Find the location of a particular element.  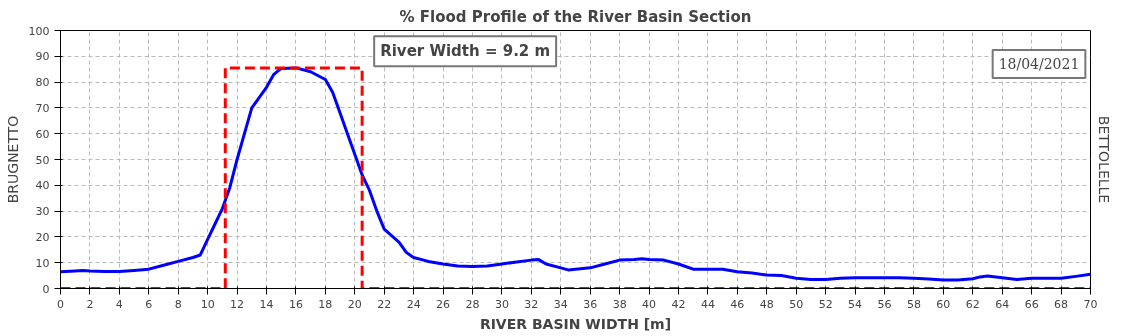

x-tick-label: 0 is located at coordinates (60, 304).